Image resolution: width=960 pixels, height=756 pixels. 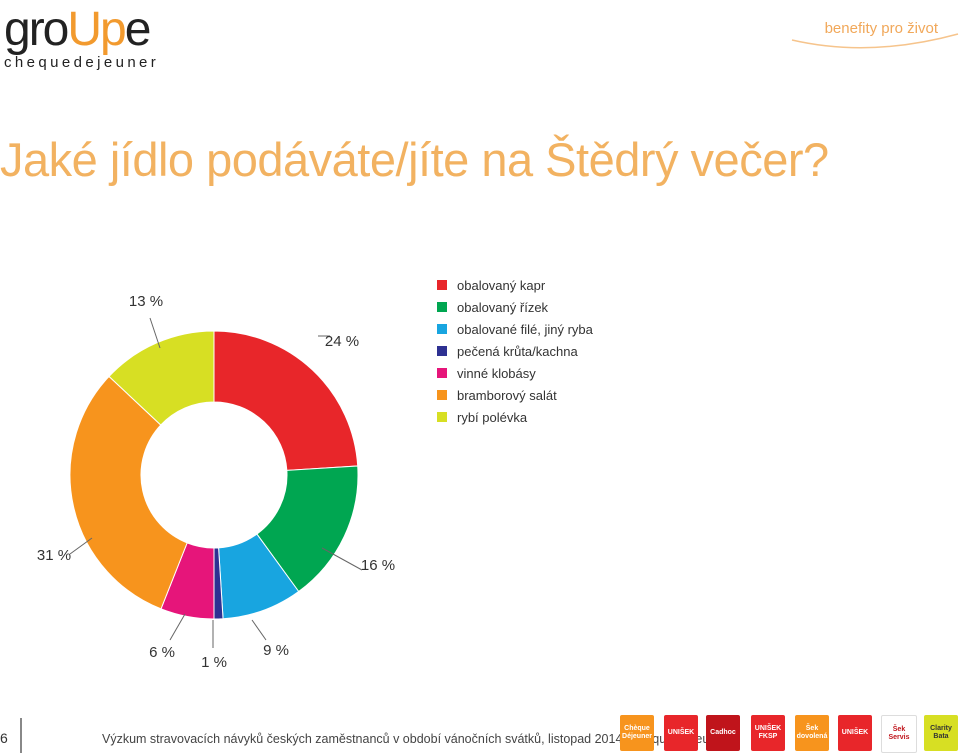 What do you see at coordinates (21, 735) in the screenshot?
I see `footer-divider` at bounding box center [21, 735].